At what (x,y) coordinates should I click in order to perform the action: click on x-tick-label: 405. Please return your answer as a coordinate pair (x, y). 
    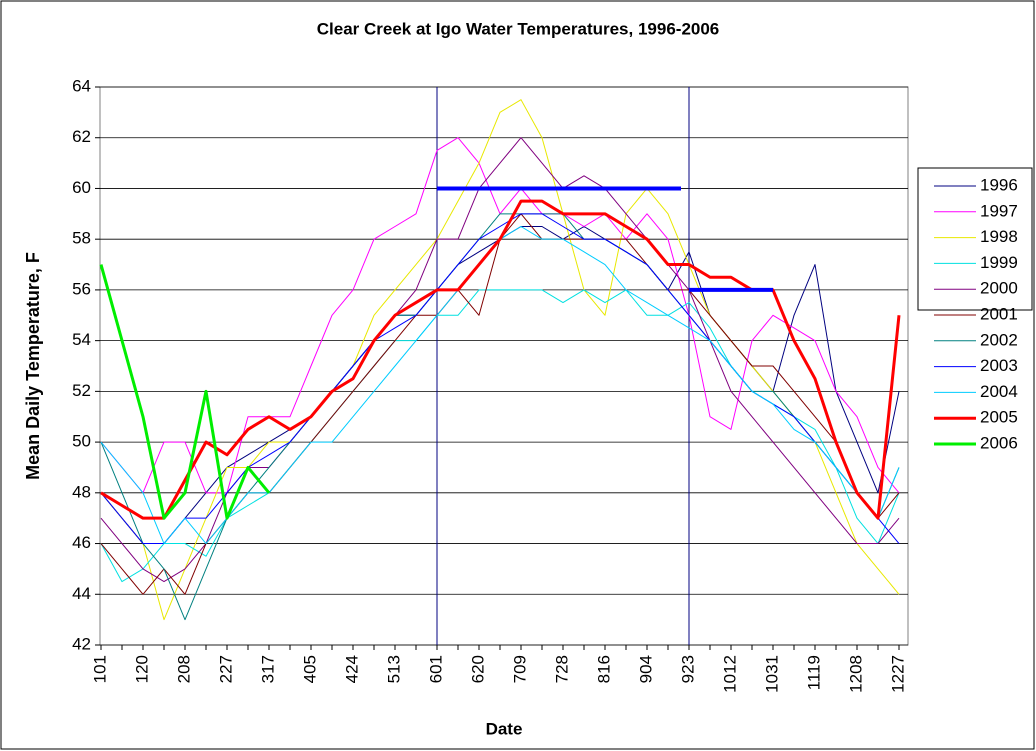
    Looking at the image, I should click on (309, 669).